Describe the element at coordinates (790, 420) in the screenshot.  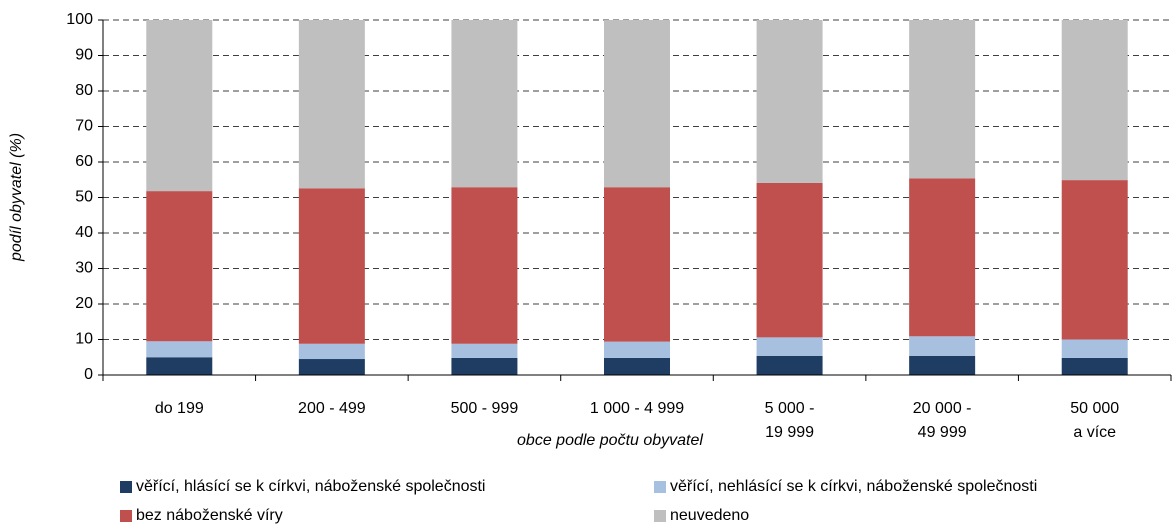
I see `x-tick-label: 5 000 -19 999` at that location.